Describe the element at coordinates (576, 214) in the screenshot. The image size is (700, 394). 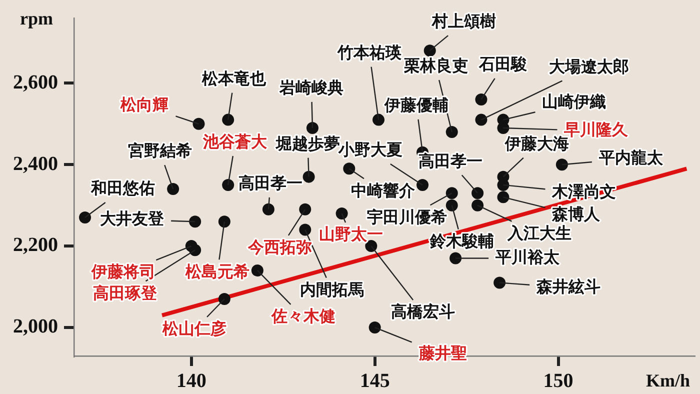
I see `data-label: 森博人` at that location.